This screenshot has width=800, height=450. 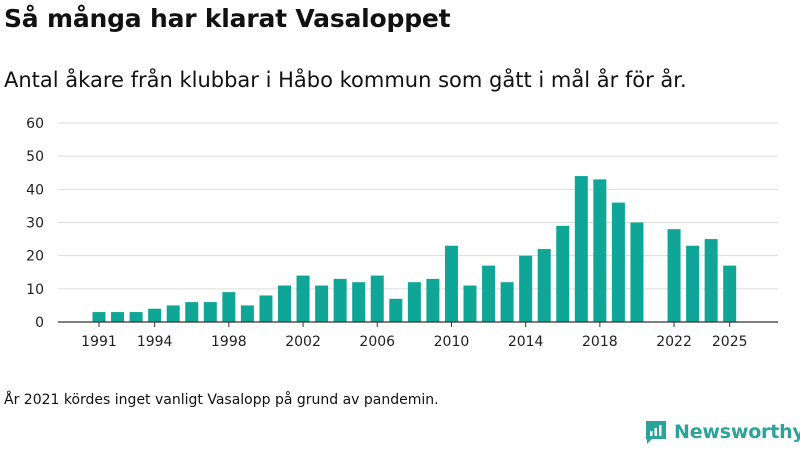 What do you see at coordinates (452, 342) in the screenshot?
I see `x-tick-label: 2010` at bounding box center [452, 342].